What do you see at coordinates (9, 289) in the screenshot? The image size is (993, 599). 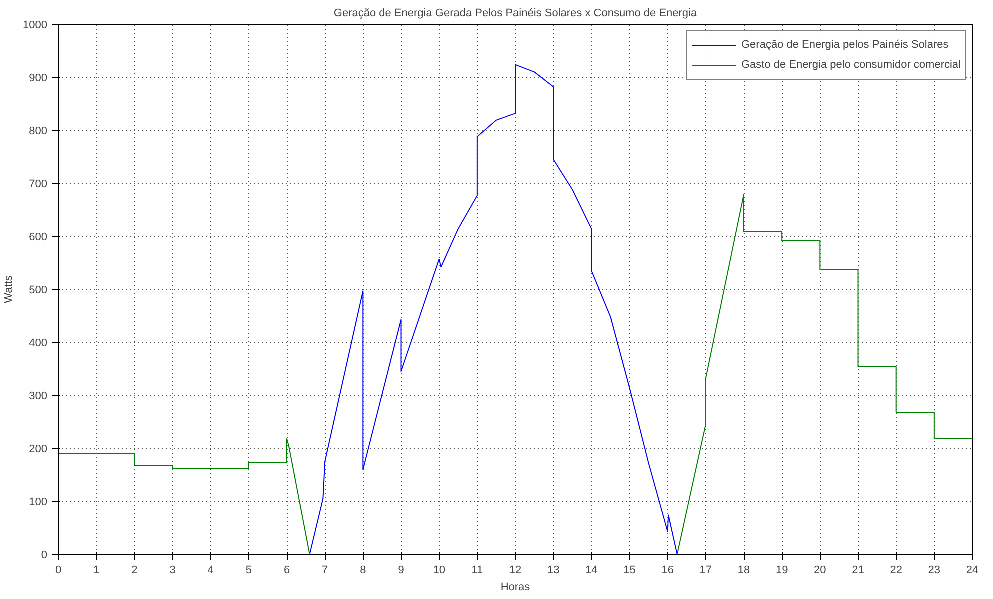 I see `y-axis-title: Watts` at bounding box center [9, 289].